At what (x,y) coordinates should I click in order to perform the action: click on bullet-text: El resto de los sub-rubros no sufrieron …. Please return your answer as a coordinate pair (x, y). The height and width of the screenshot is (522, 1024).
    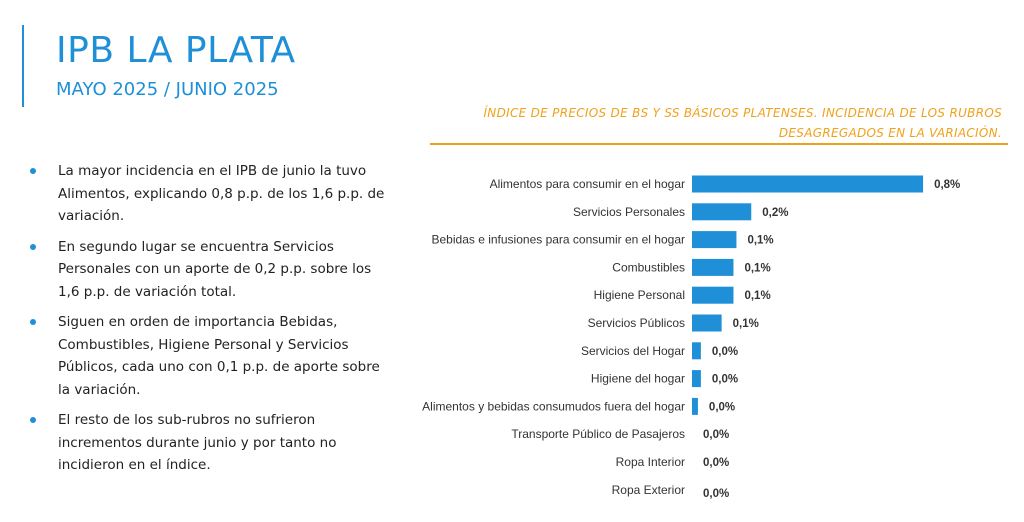
    Looking at the image, I should click on (197, 442).